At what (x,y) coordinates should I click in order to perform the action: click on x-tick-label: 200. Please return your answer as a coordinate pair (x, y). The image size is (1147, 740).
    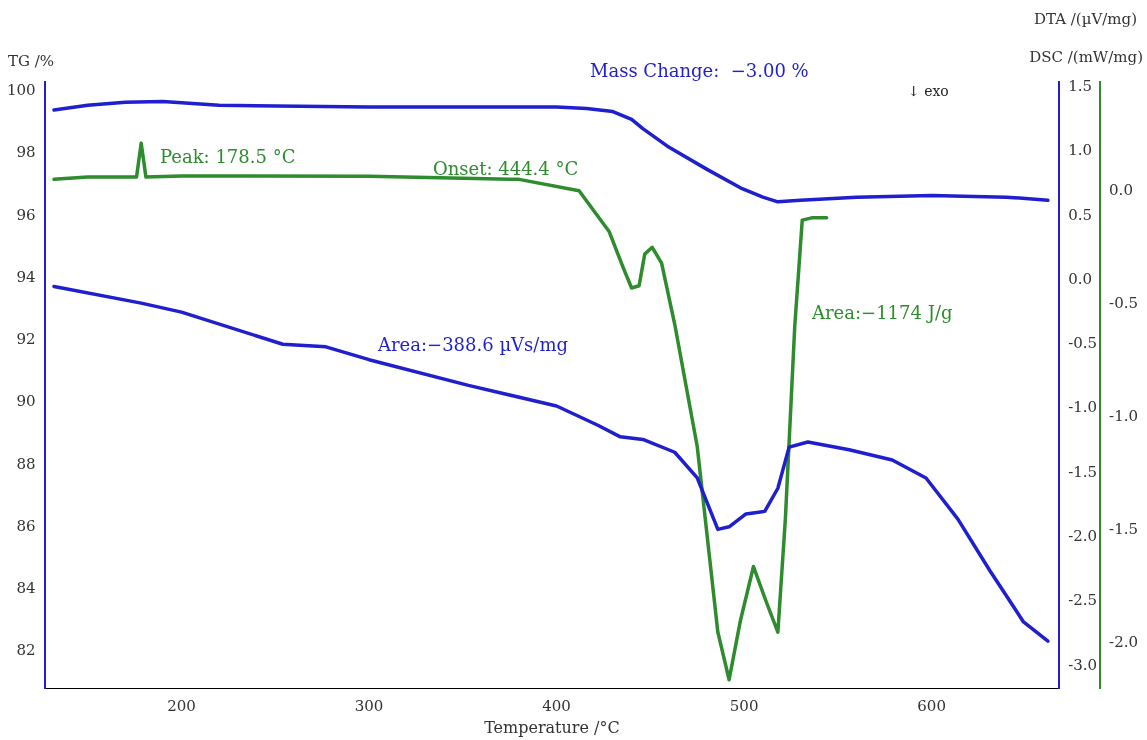
    Looking at the image, I should click on (181, 705).